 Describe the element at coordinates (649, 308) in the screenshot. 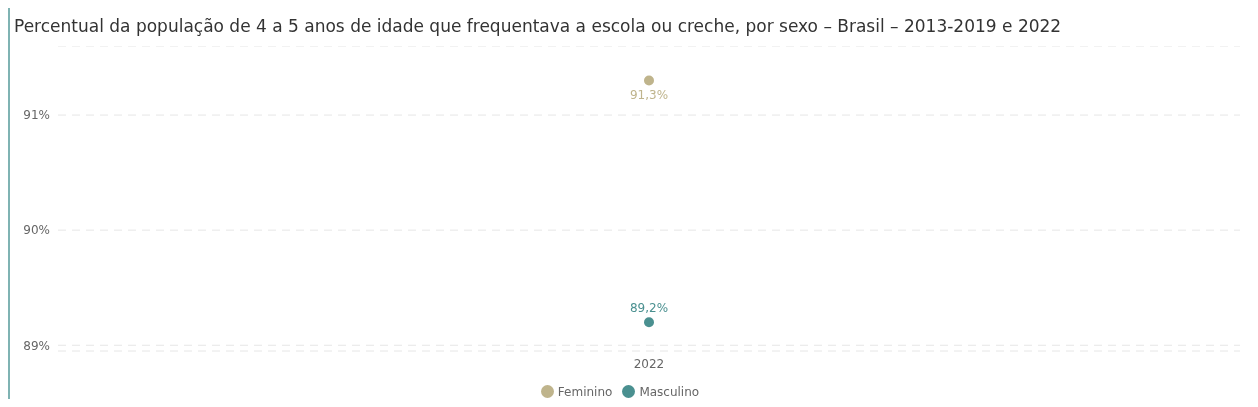

I see `data-label: 89,2%` at that location.